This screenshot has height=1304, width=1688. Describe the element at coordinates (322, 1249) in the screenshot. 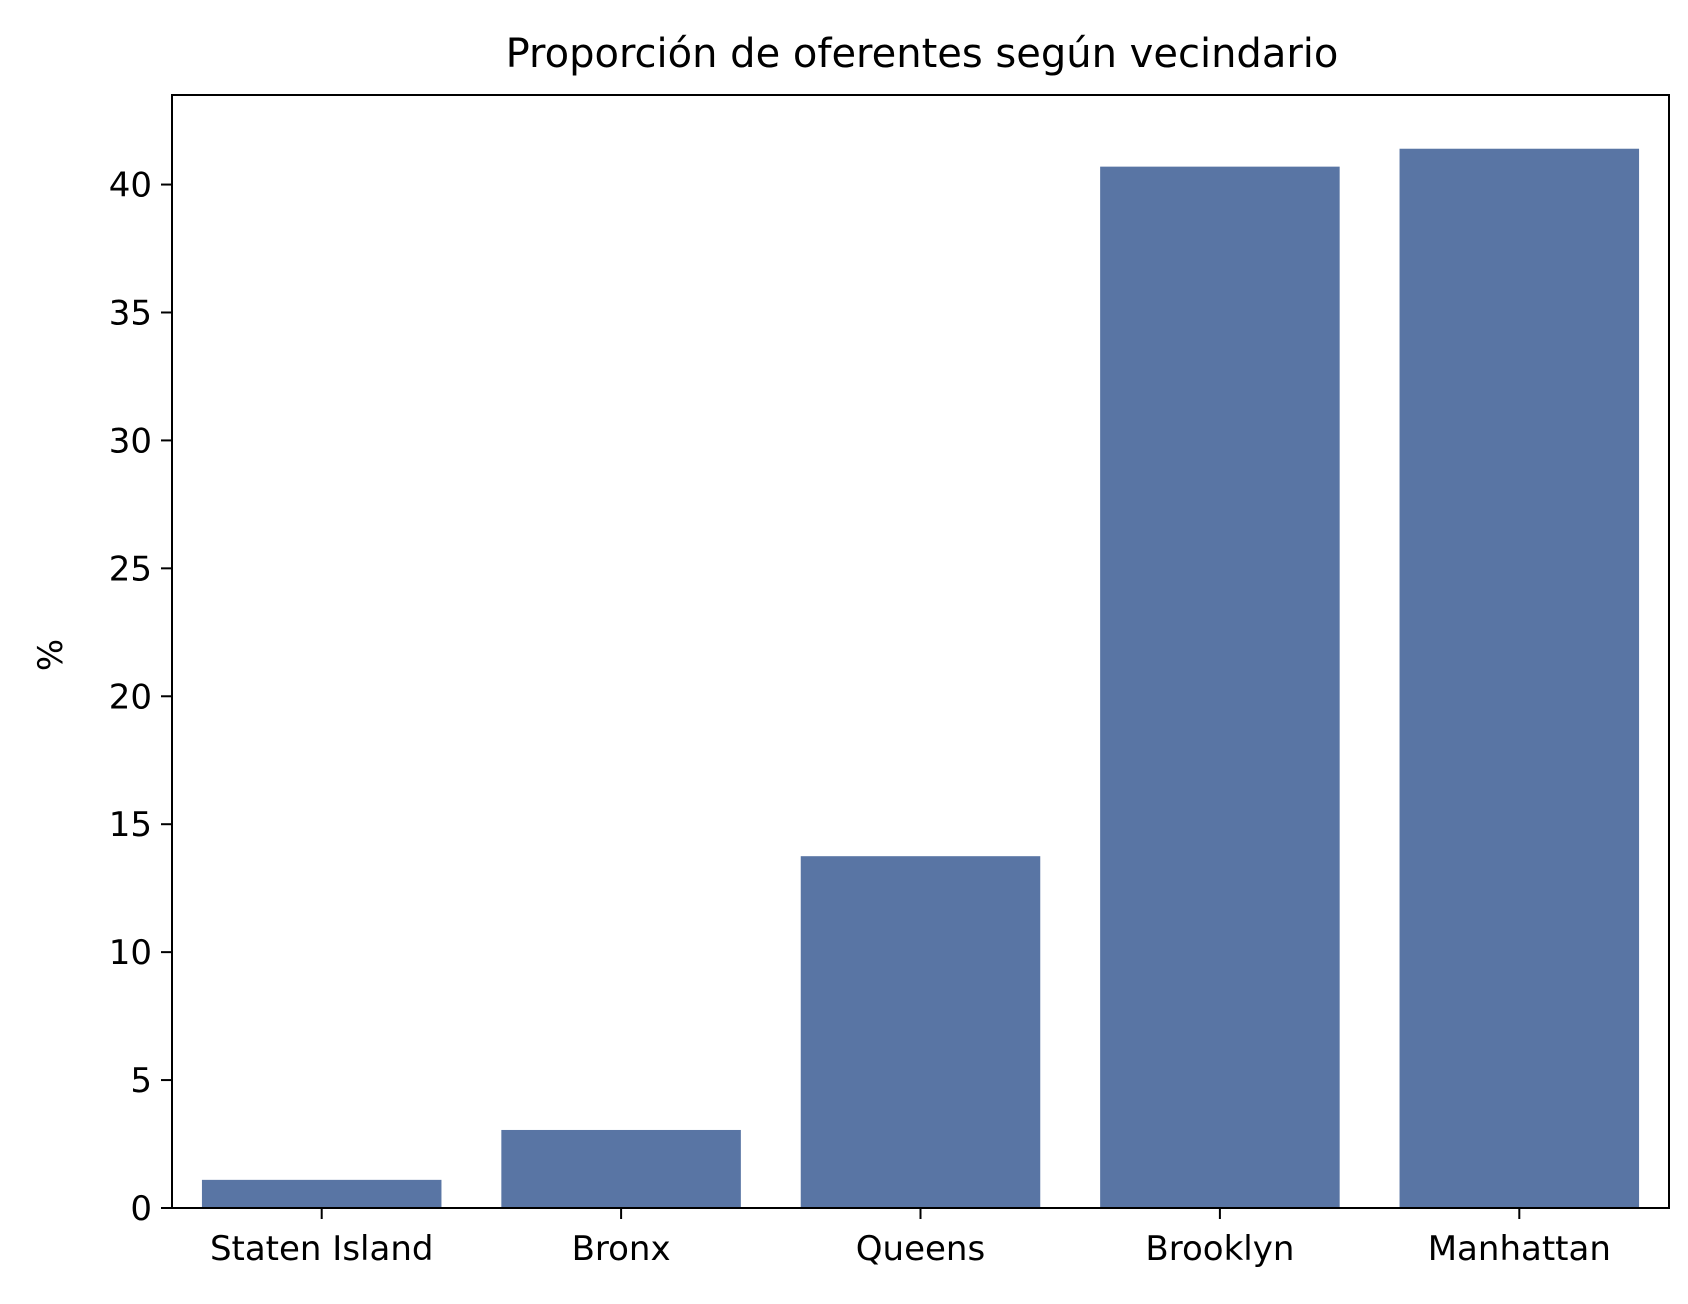

I see `x-tick-label: Staten Island` at that location.